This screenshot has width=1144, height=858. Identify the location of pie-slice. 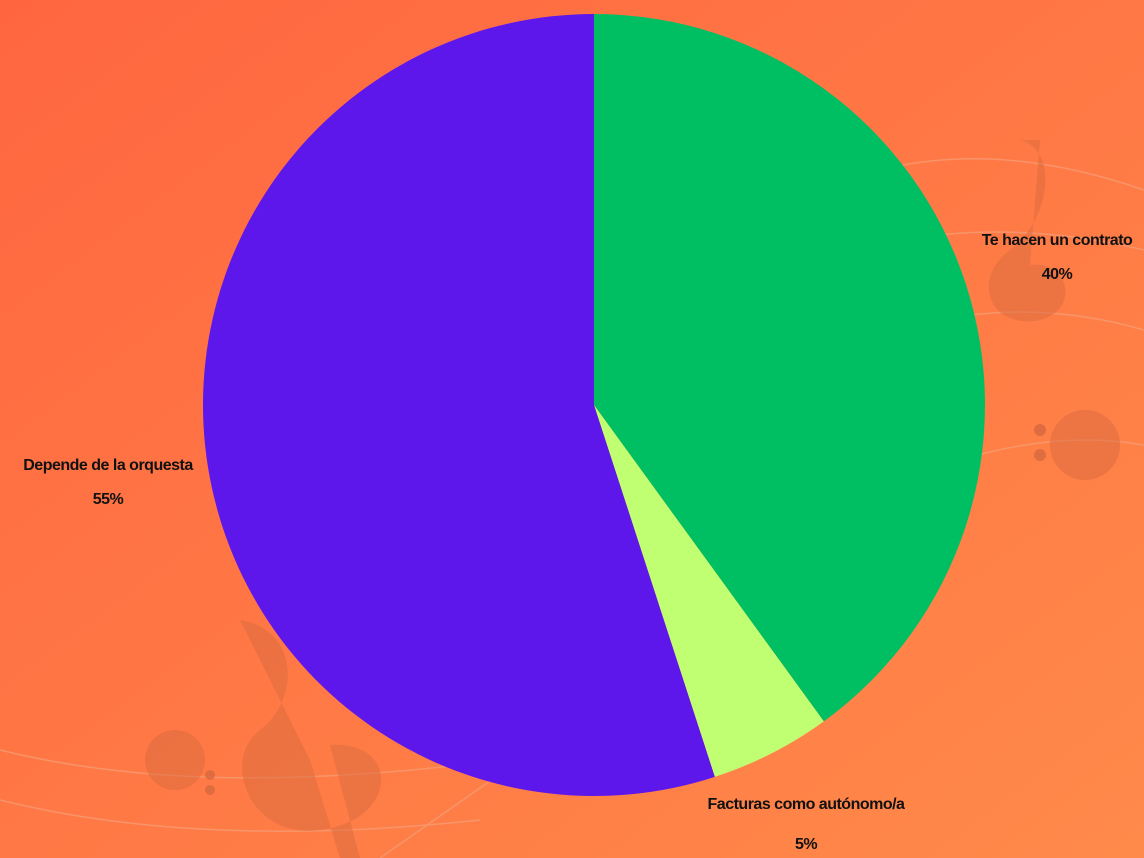
(709, 591).